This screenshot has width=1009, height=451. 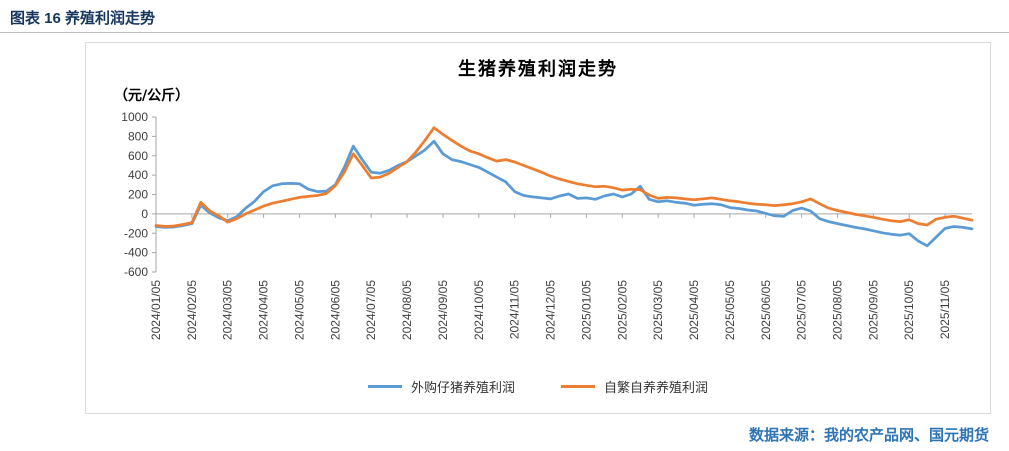 I want to click on legend-label-purchased-piglet: 外购仔猪养殖利润, so click(x=462, y=388).